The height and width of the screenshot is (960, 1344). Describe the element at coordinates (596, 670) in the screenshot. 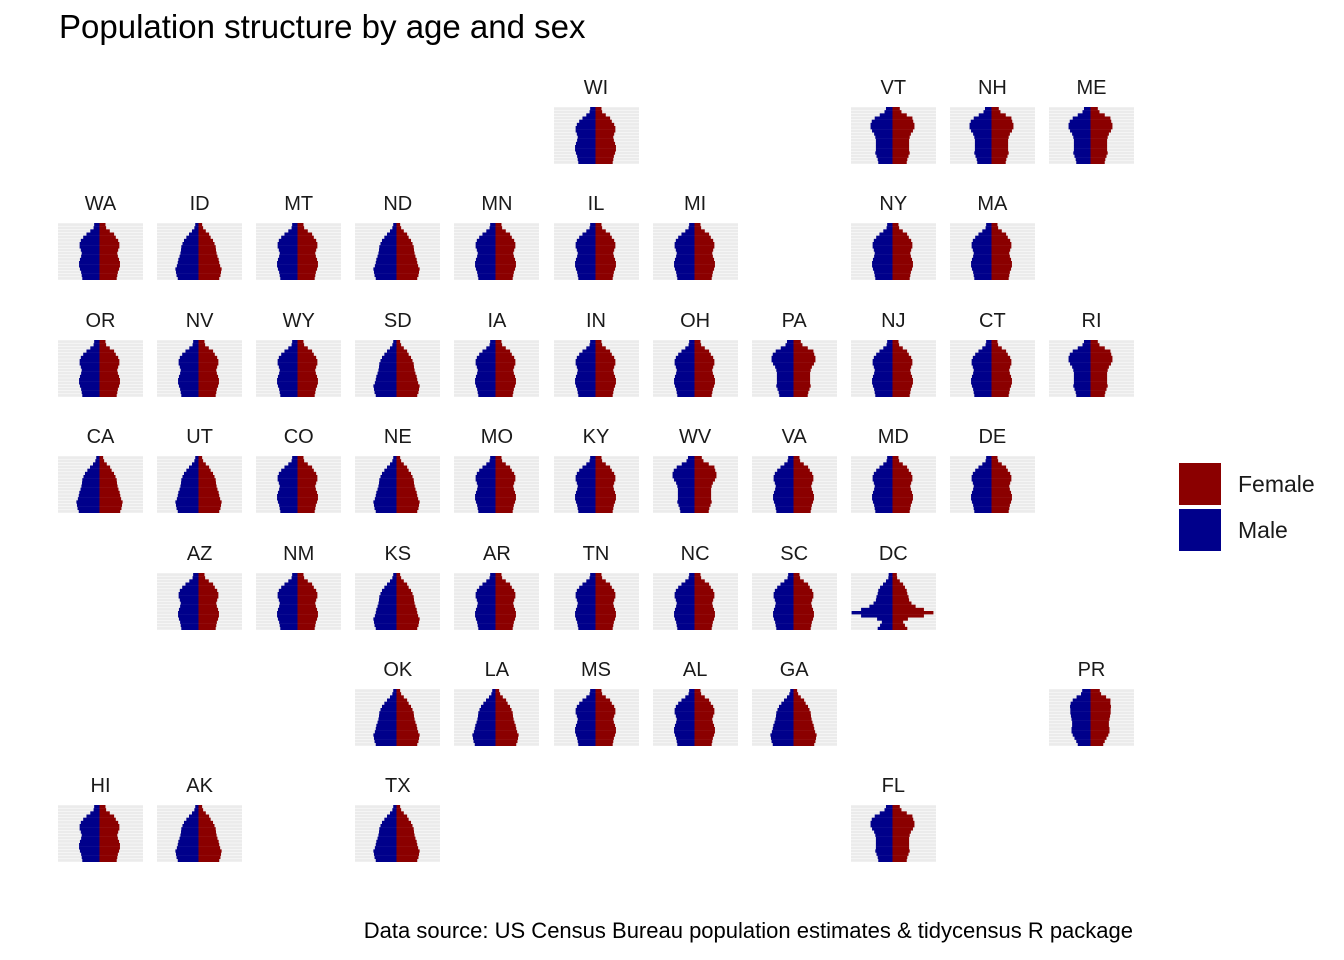

I see `panel-label: MS` at that location.